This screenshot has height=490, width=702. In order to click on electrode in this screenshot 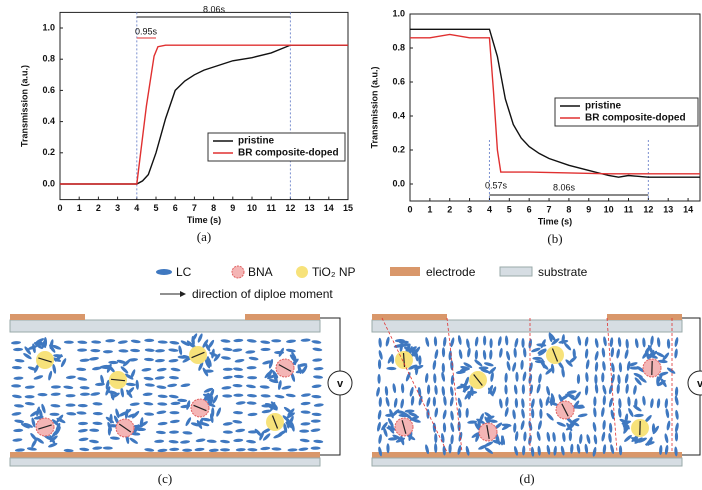, I will do `click(409, 317)`.